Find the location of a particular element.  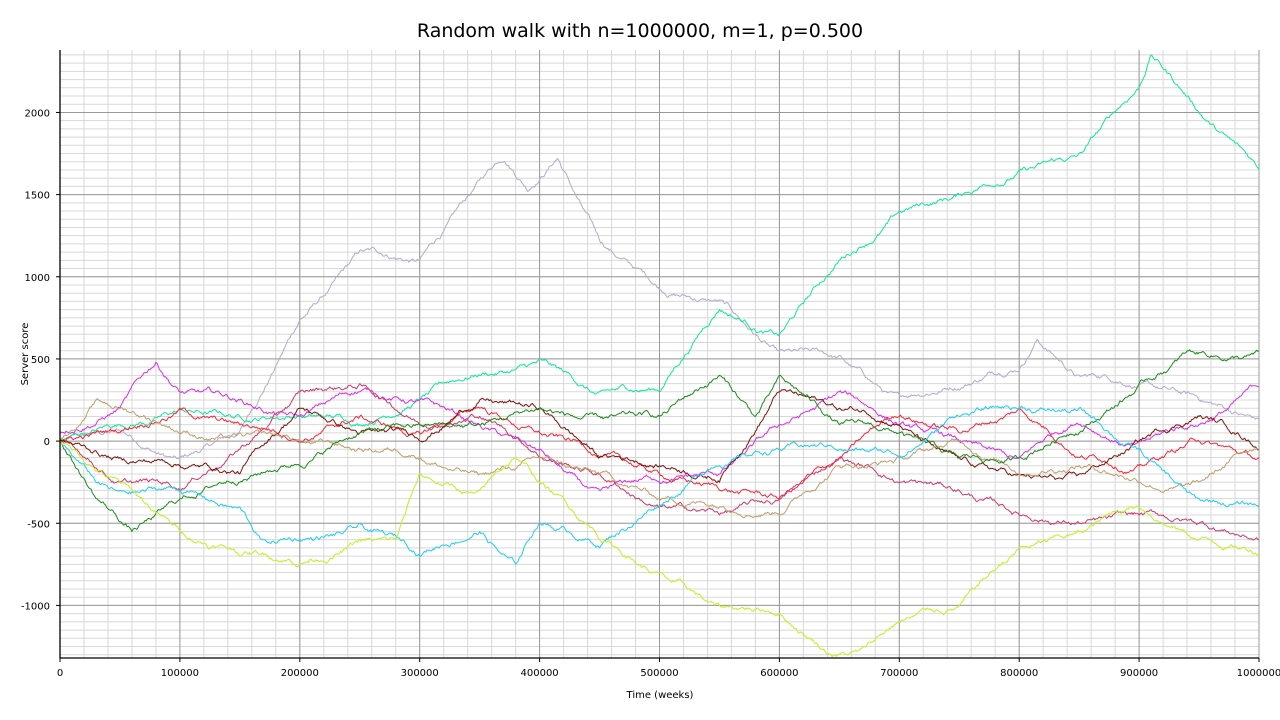

x-tick-label: 300000 is located at coordinates (420, 673).